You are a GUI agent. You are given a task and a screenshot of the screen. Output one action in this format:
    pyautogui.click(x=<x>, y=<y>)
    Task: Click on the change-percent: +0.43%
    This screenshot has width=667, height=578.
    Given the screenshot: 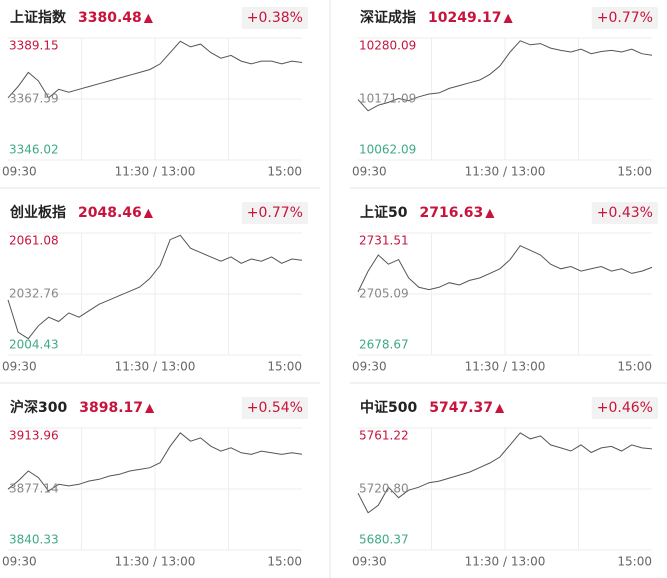 What is the action you would take?
    pyautogui.click(x=625, y=213)
    